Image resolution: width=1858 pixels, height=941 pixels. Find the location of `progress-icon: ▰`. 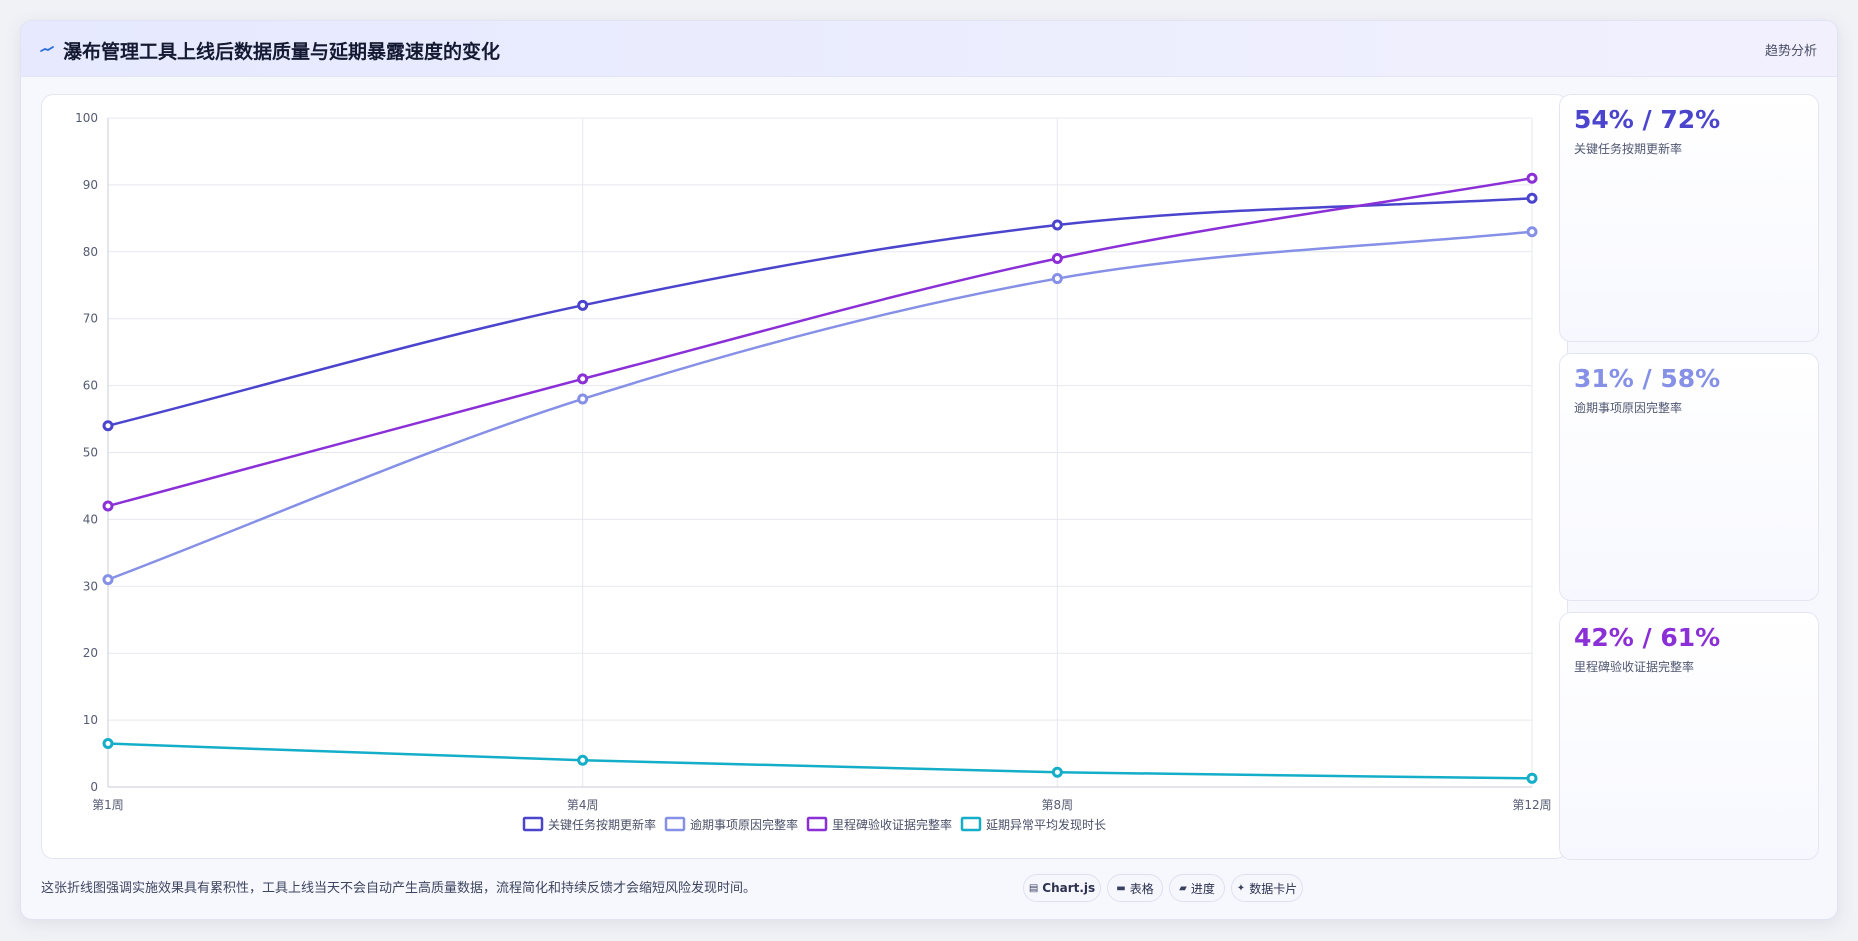

progress-icon: ▰ is located at coordinates (1183, 888).